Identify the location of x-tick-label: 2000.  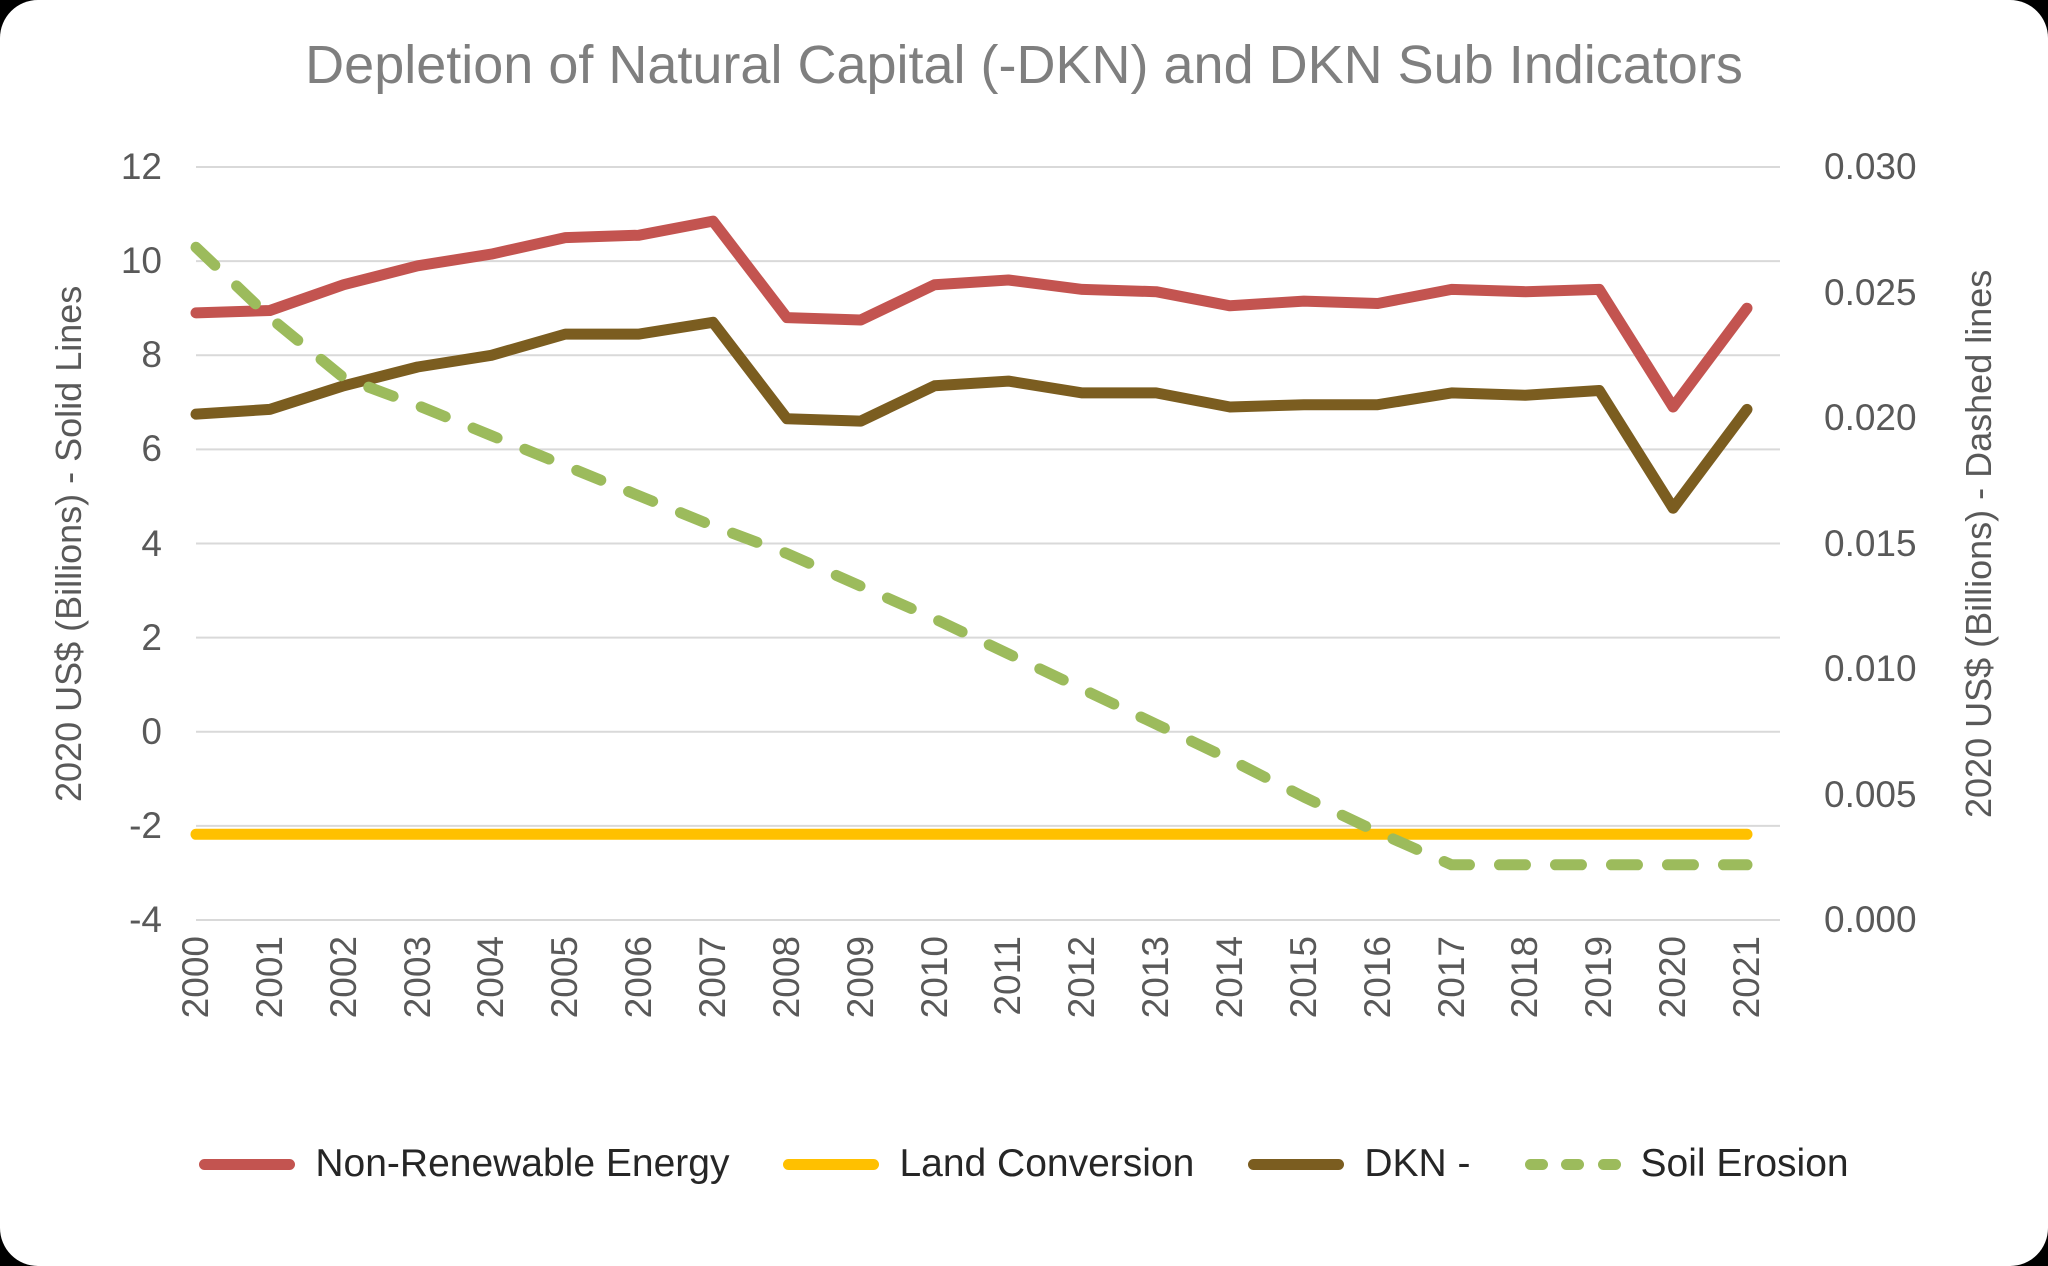
(195, 977).